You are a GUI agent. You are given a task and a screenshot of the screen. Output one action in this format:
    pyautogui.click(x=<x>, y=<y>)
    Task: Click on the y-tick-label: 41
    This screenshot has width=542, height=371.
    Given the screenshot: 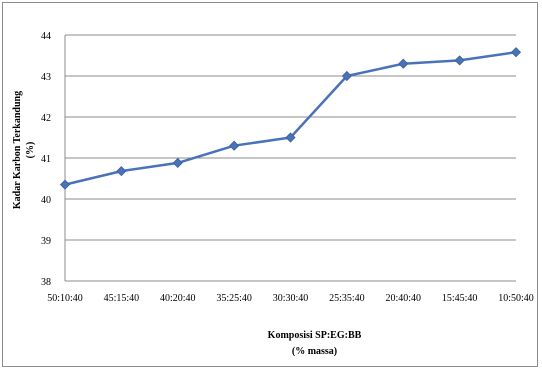 What is the action you would take?
    pyautogui.click(x=46, y=159)
    